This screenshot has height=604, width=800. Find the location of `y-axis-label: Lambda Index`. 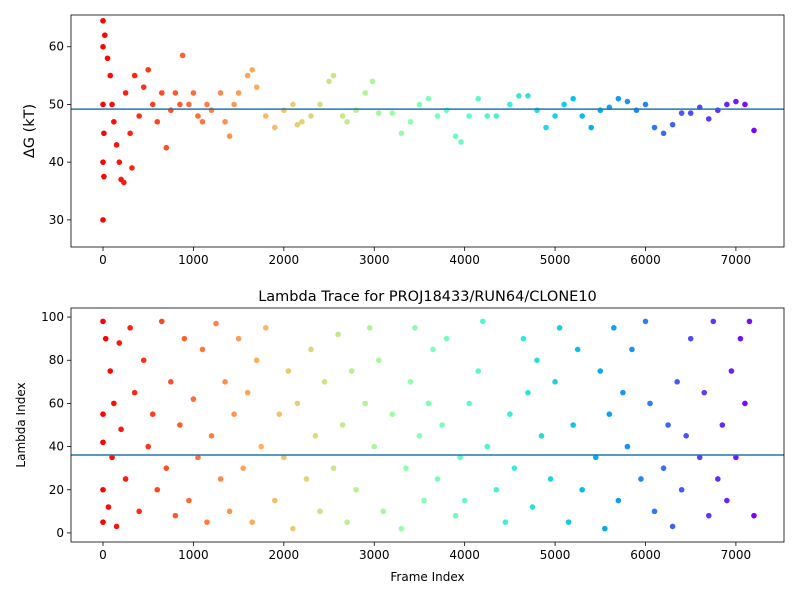

y-axis-label: Lambda Index is located at coordinates (21, 424).